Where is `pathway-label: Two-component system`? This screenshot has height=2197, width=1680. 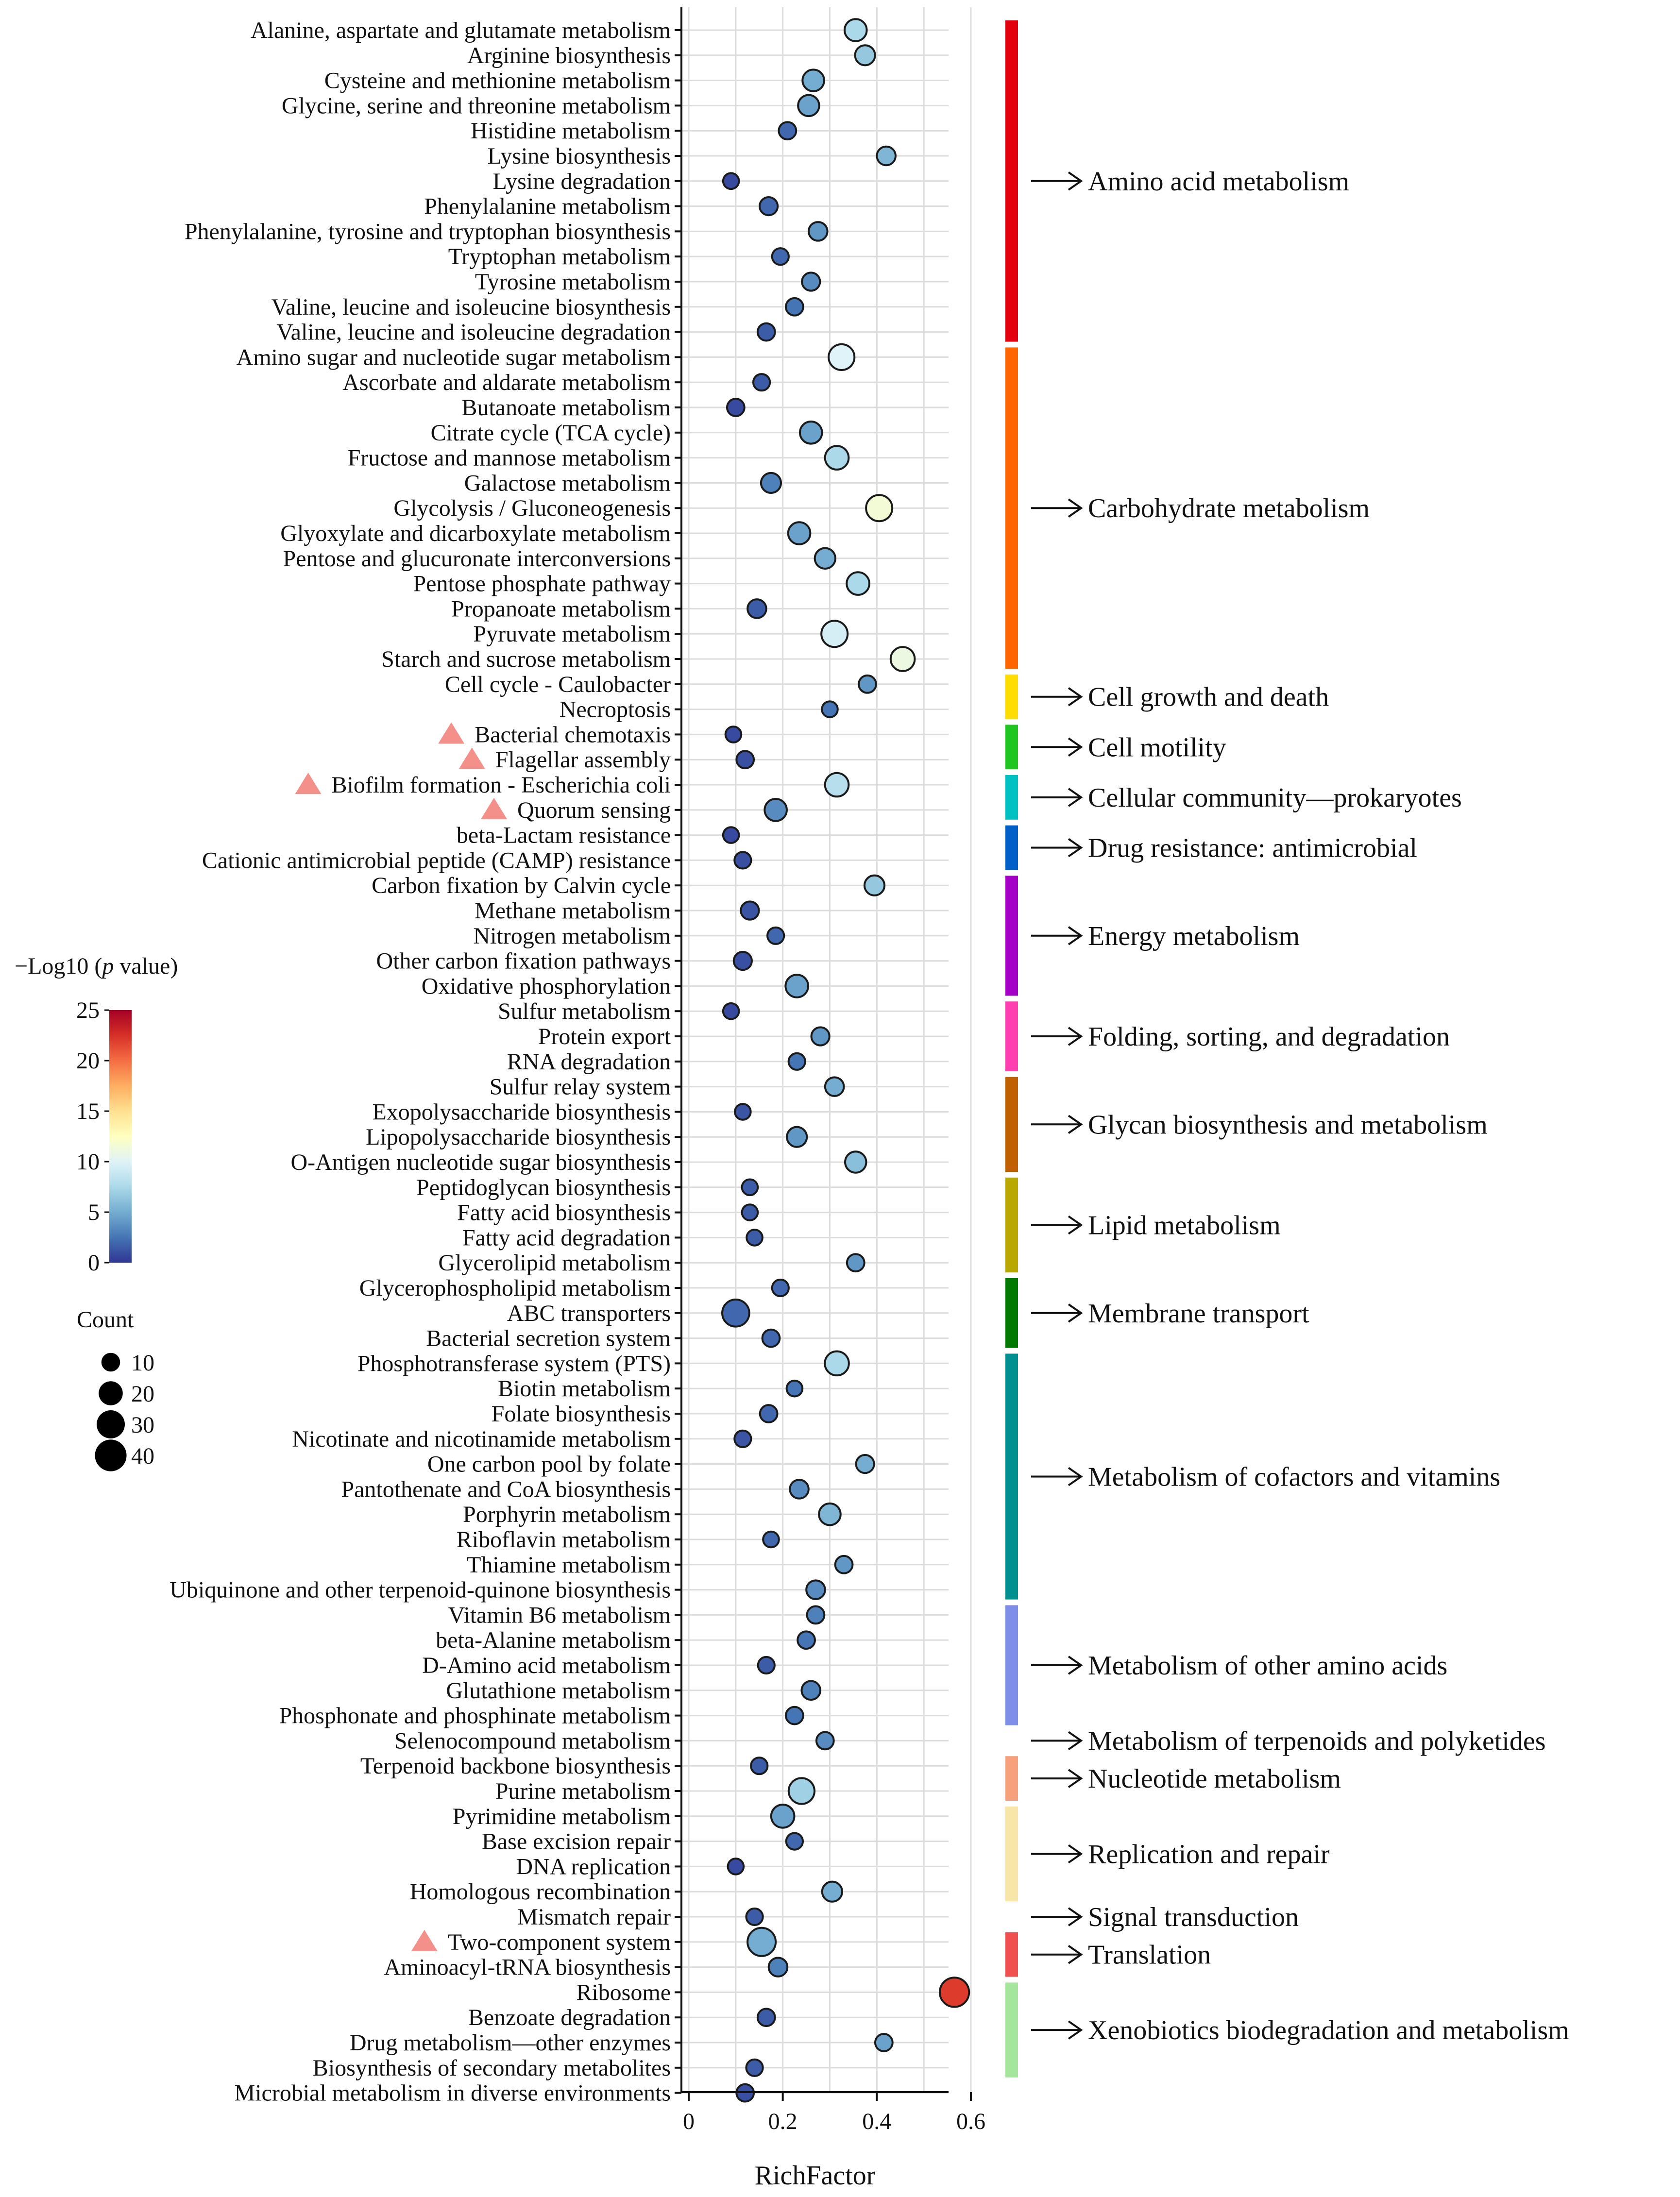
pathway-label: Two-component system is located at coordinates (559, 1942).